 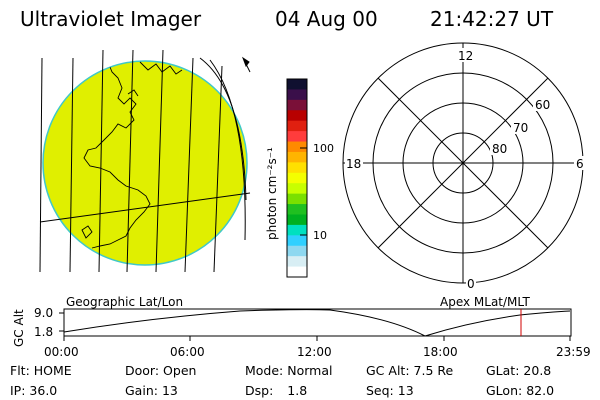 I want to click on mlt-label-0: 0, so click(x=471, y=284).